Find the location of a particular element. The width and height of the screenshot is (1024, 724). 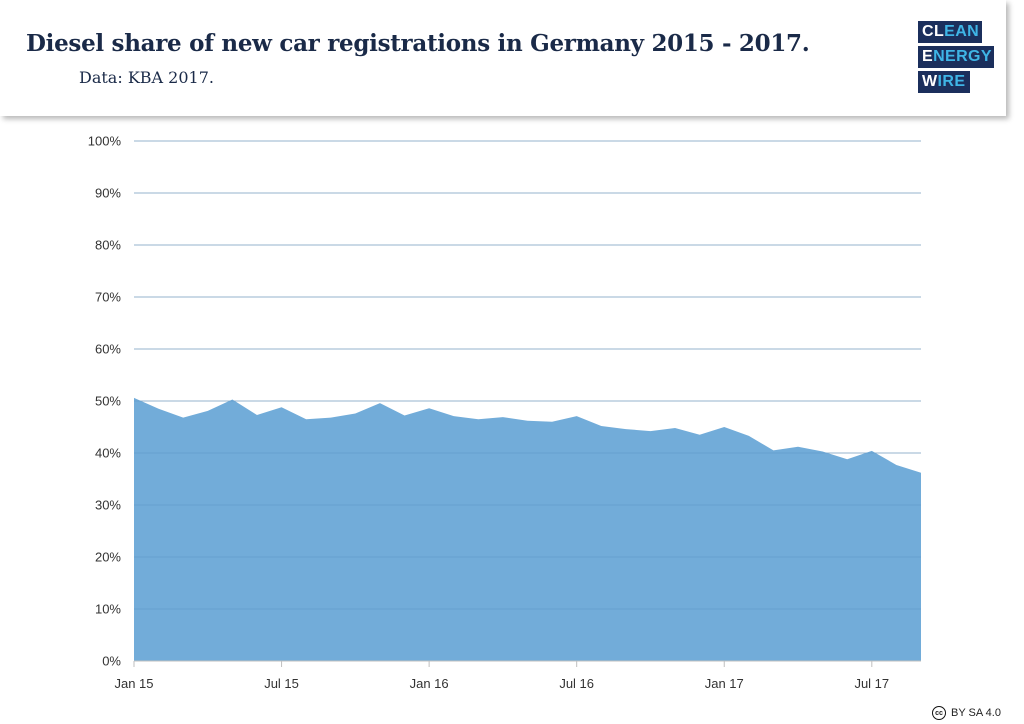

license-badge: cc BY SA 4.0 is located at coordinates (966, 713).